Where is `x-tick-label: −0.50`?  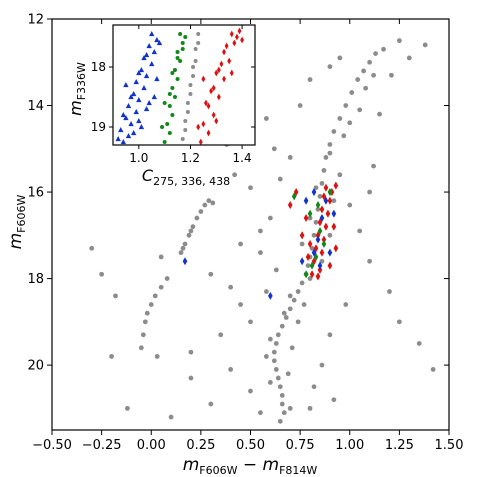
x-tick-label: −0.50 is located at coordinates (52, 445).